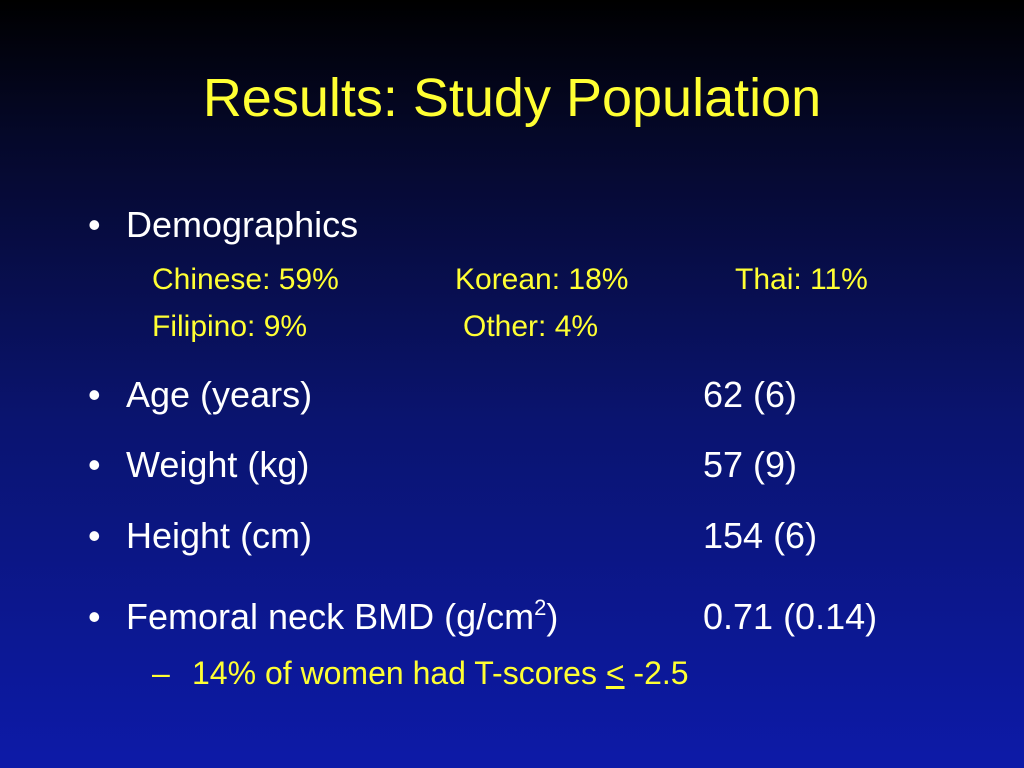  I want to click on bmd-label-close: ), so click(552, 616).